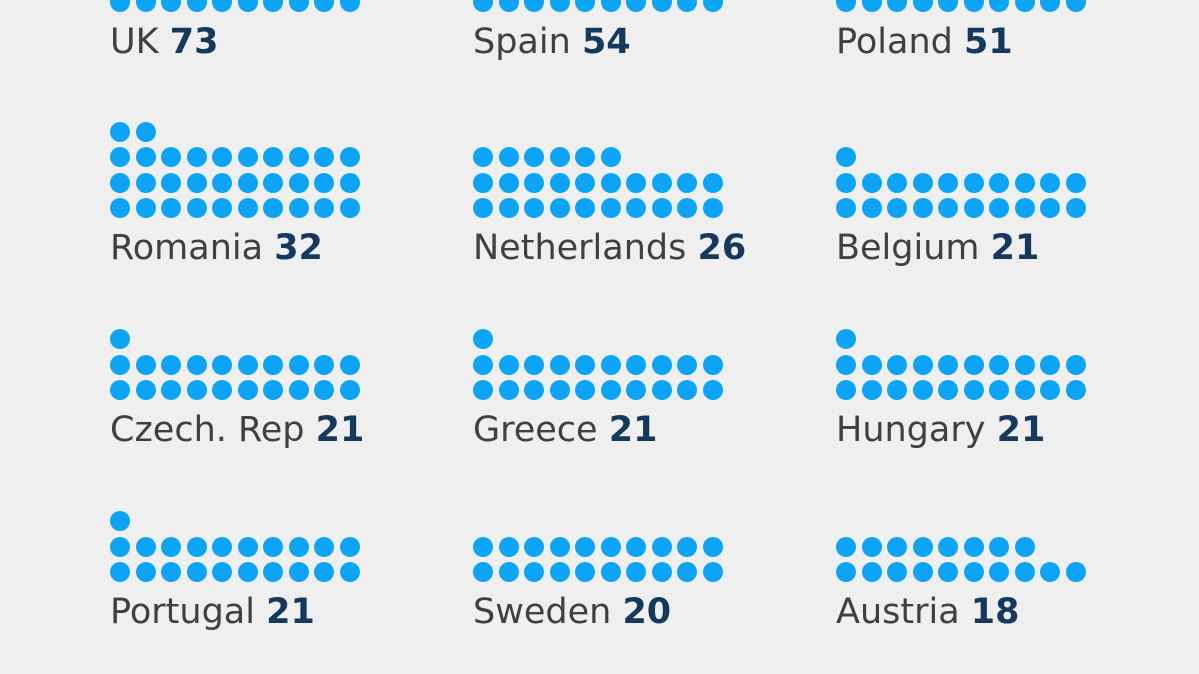 This screenshot has height=674, width=1199. I want to click on country-name: Czech. Rep, so click(207, 430).